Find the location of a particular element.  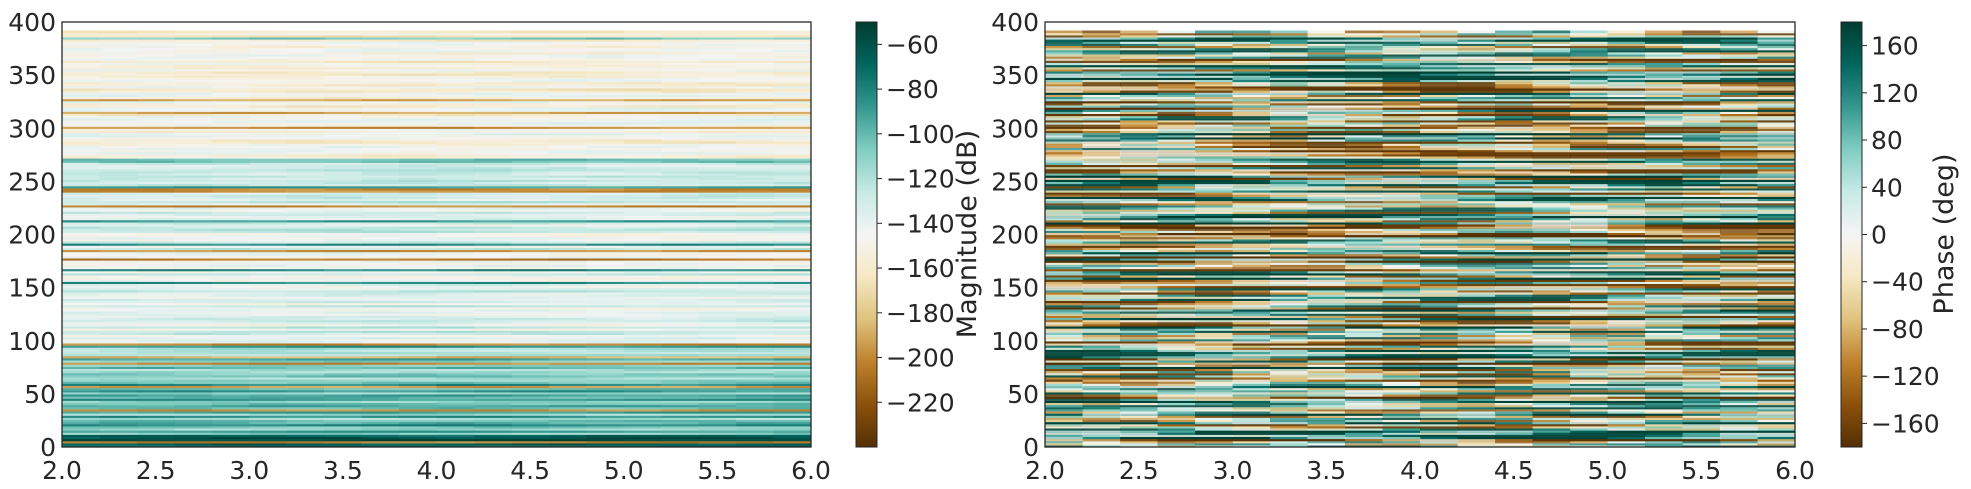

x-tick-label: 3.0 is located at coordinates (249, 470).